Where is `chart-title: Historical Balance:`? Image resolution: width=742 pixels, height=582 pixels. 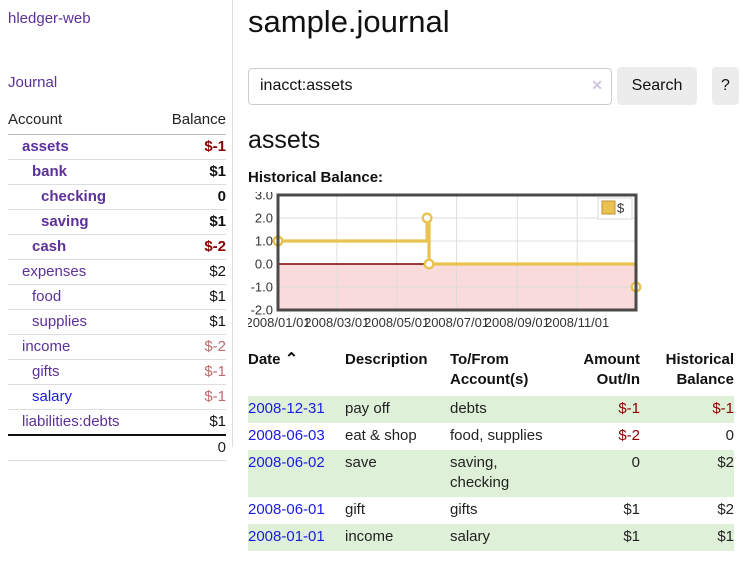
chart-title: Historical Balance: is located at coordinates (316, 177).